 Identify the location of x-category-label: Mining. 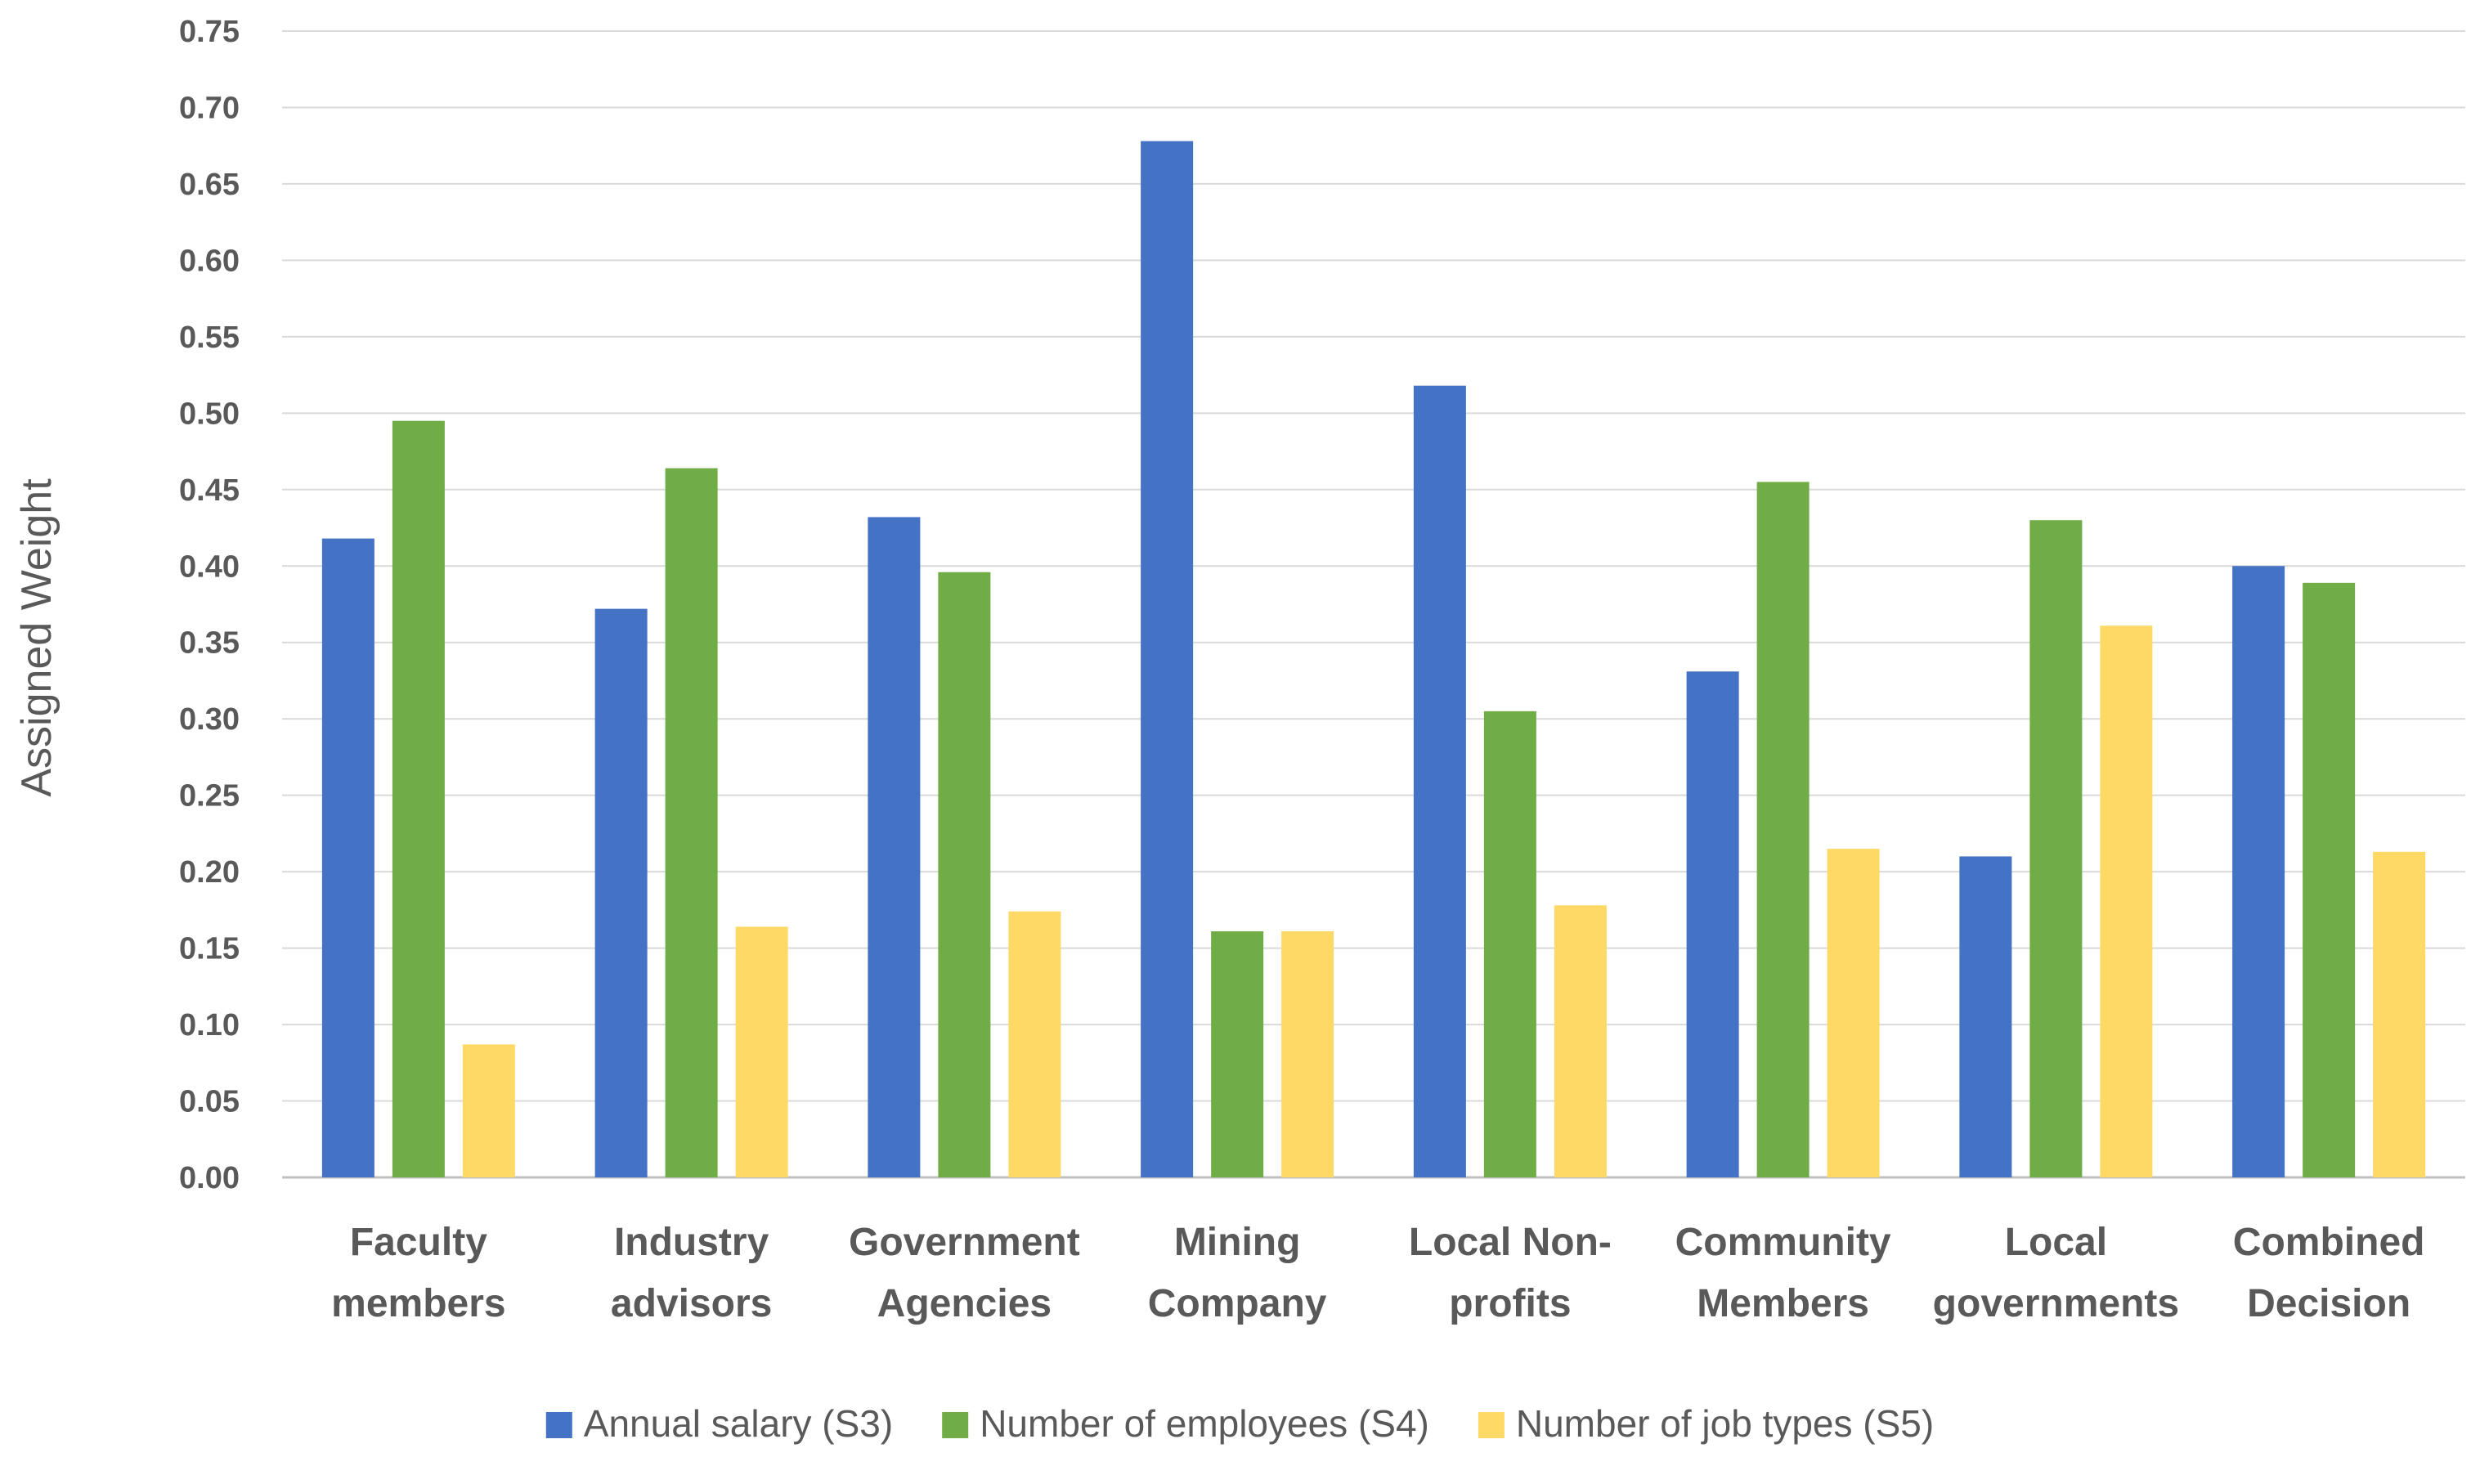
(1237, 1242).